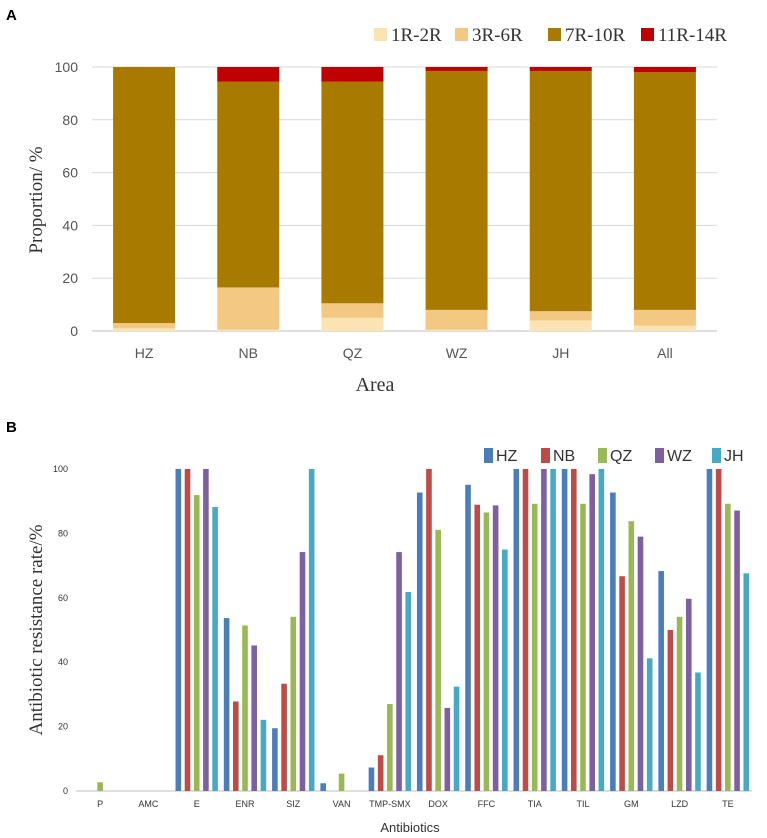  I want to click on bar-WZ-ENR, so click(254, 718).